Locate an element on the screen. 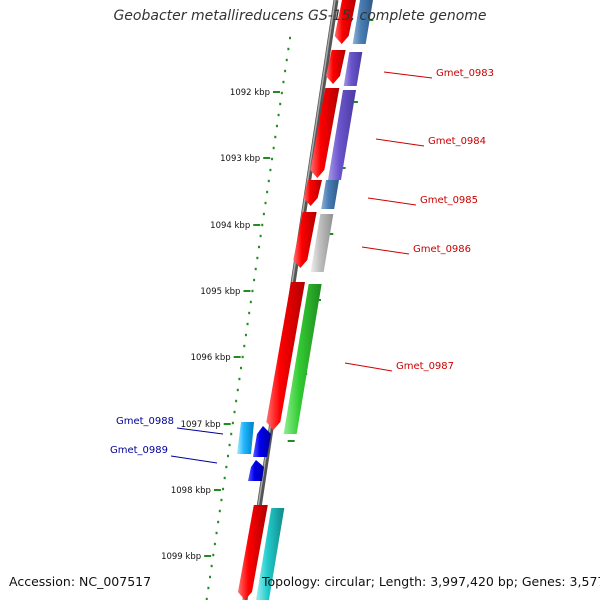 The width and height of the screenshot is (600, 604). gene-label: Gmet_0983 is located at coordinates (465, 73).